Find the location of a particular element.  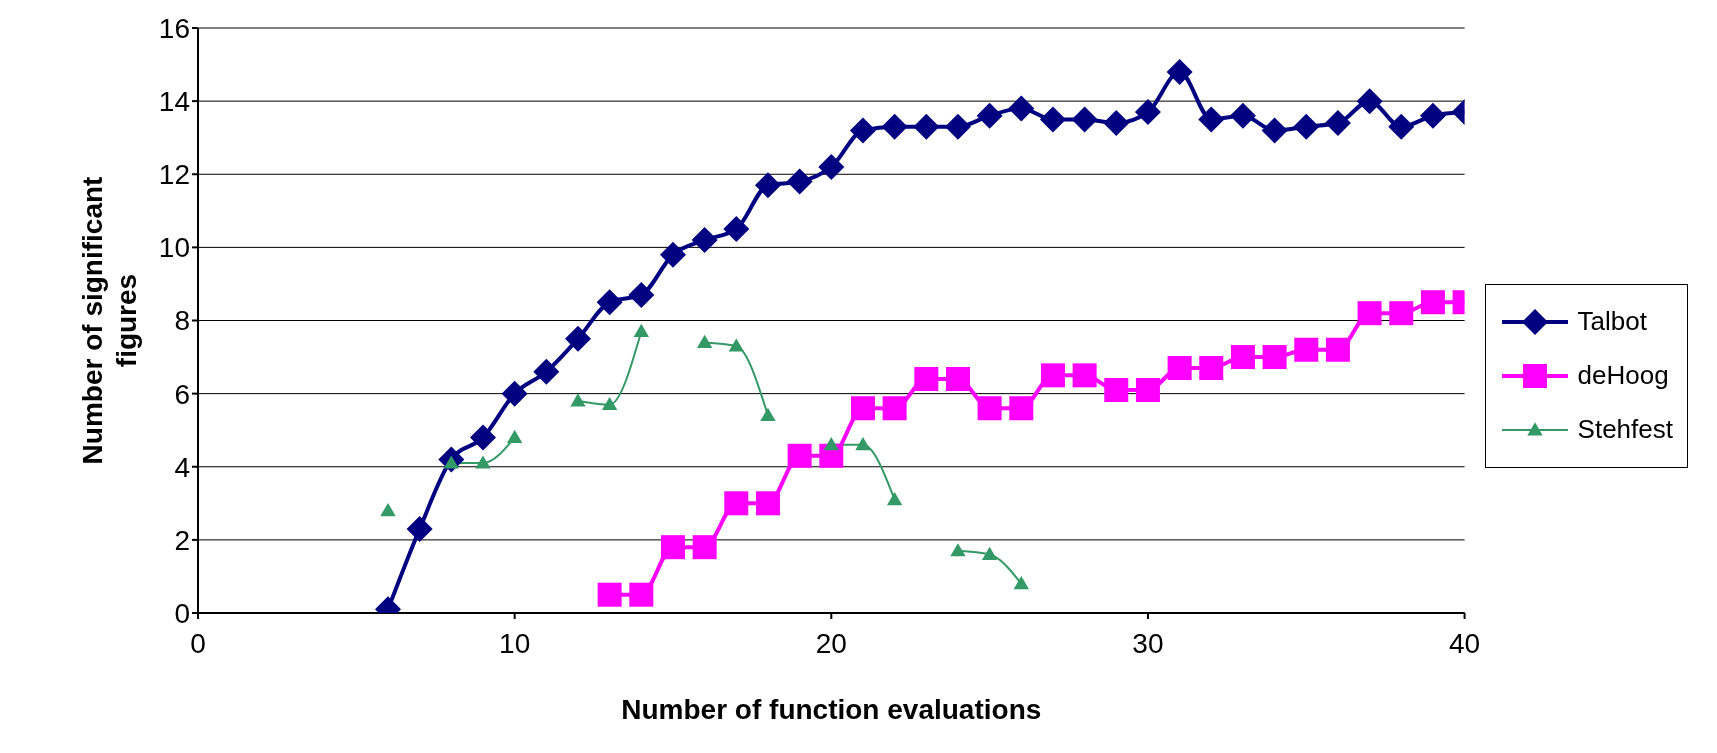

x-tick-label: 40 is located at coordinates (1465, 643).